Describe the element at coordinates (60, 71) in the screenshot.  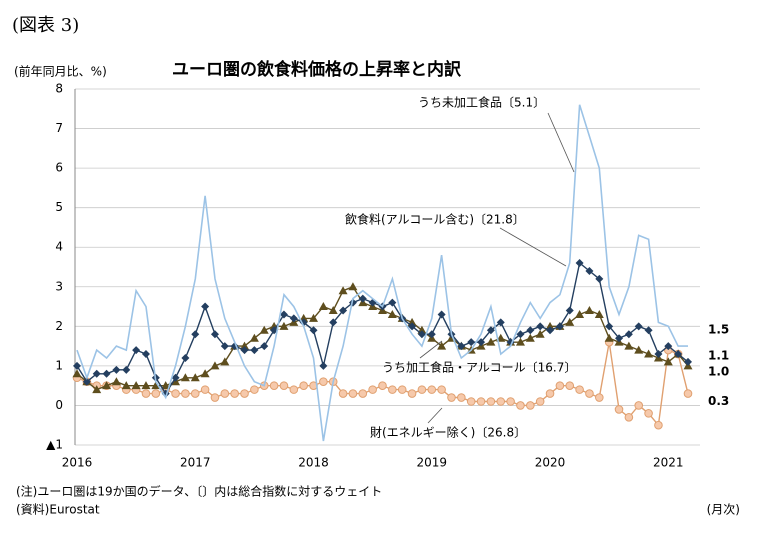
I see `y-axis-label: (前年同月比、%)` at that location.